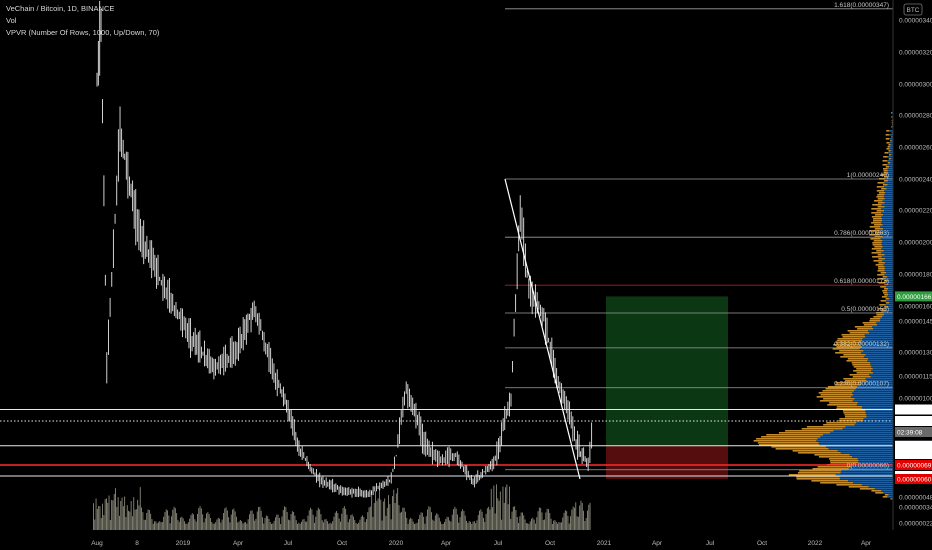 This screenshot has height=550, width=932. I want to click on profit-zone, so click(667, 371).